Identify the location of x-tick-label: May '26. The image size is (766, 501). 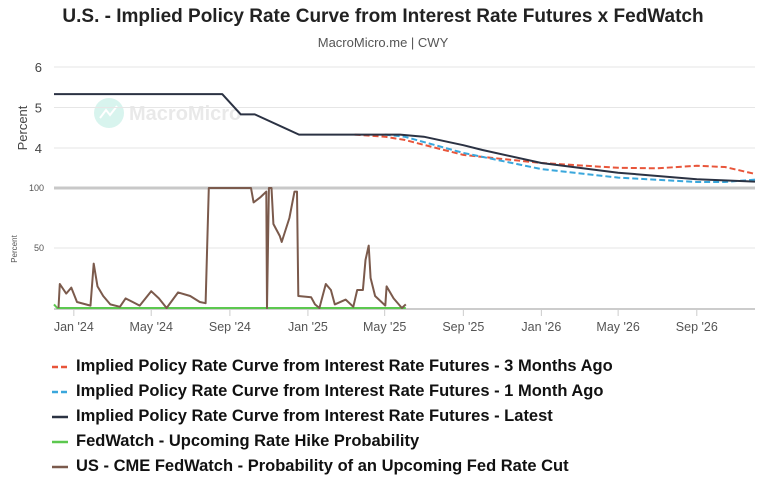
(617, 327).